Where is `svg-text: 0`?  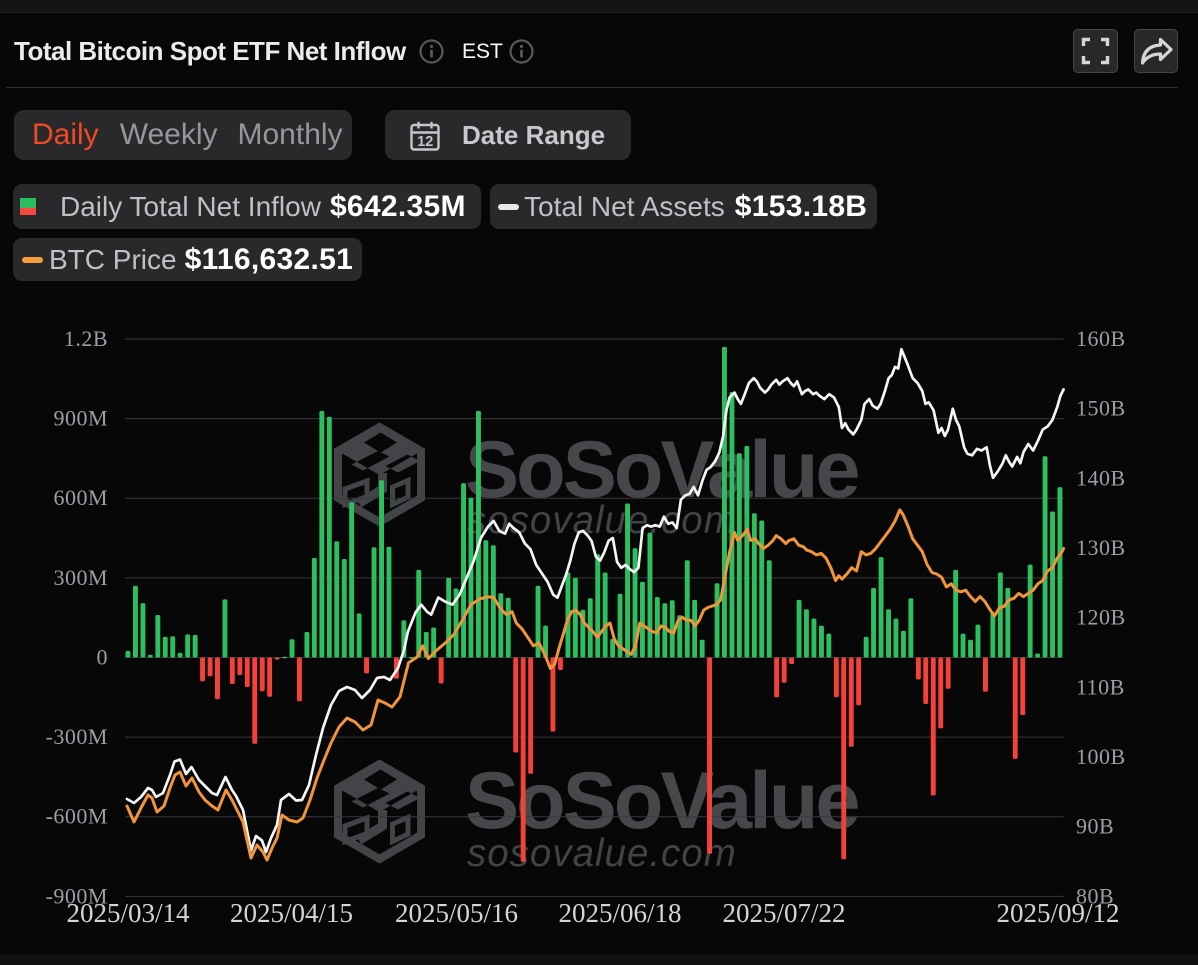 svg-text: 0 is located at coordinates (103, 657).